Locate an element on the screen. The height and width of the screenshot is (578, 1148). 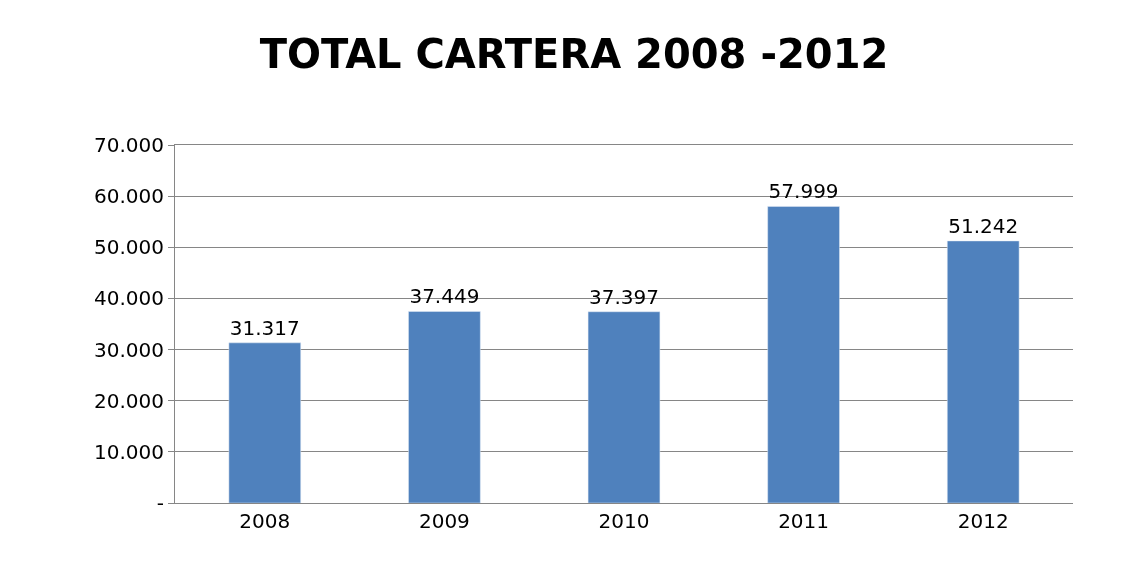
x-tick-label: 2009 is located at coordinates (444, 521).